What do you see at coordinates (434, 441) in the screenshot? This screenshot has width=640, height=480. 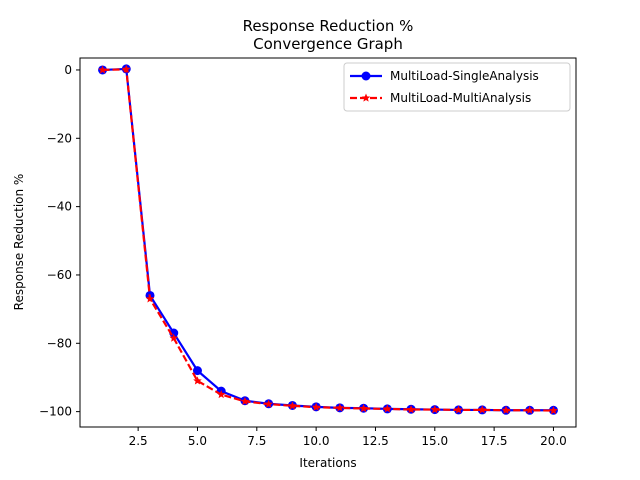 I see `x-tick-label: 15.0` at bounding box center [434, 441].